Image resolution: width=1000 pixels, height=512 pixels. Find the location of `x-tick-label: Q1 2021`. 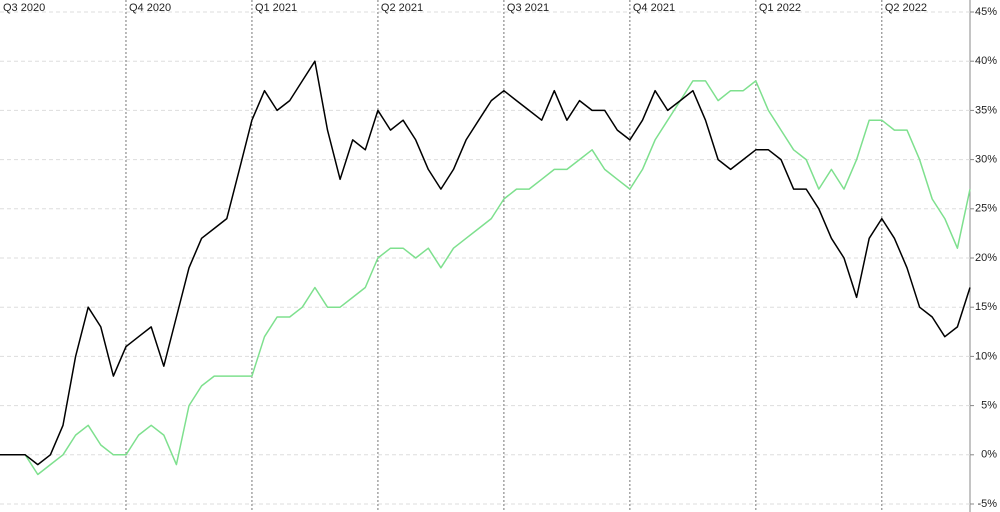

x-tick-label: Q1 2021 is located at coordinates (276, 8).